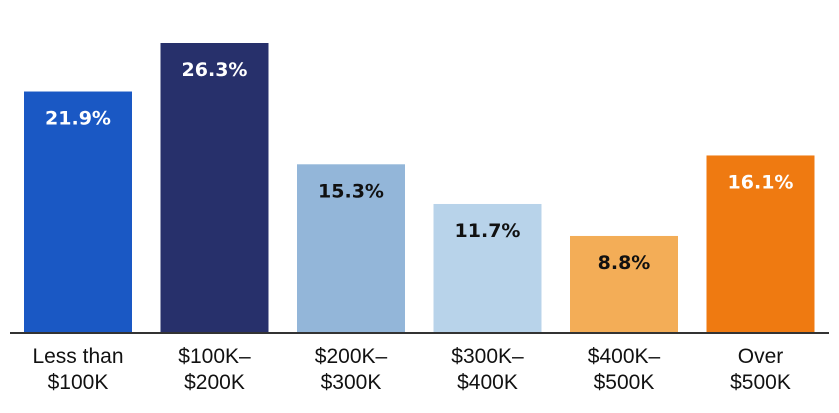 This screenshot has height=413, width=839. I want to click on value-label-1: 26.3%, so click(215, 70).